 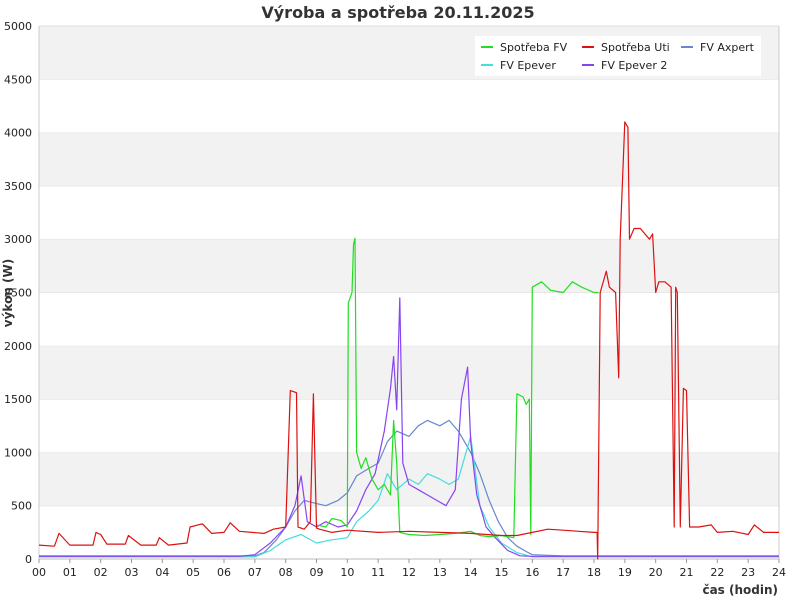 What do you see at coordinates (101, 572) in the screenshot?
I see `x-tick-label: 02` at bounding box center [101, 572].